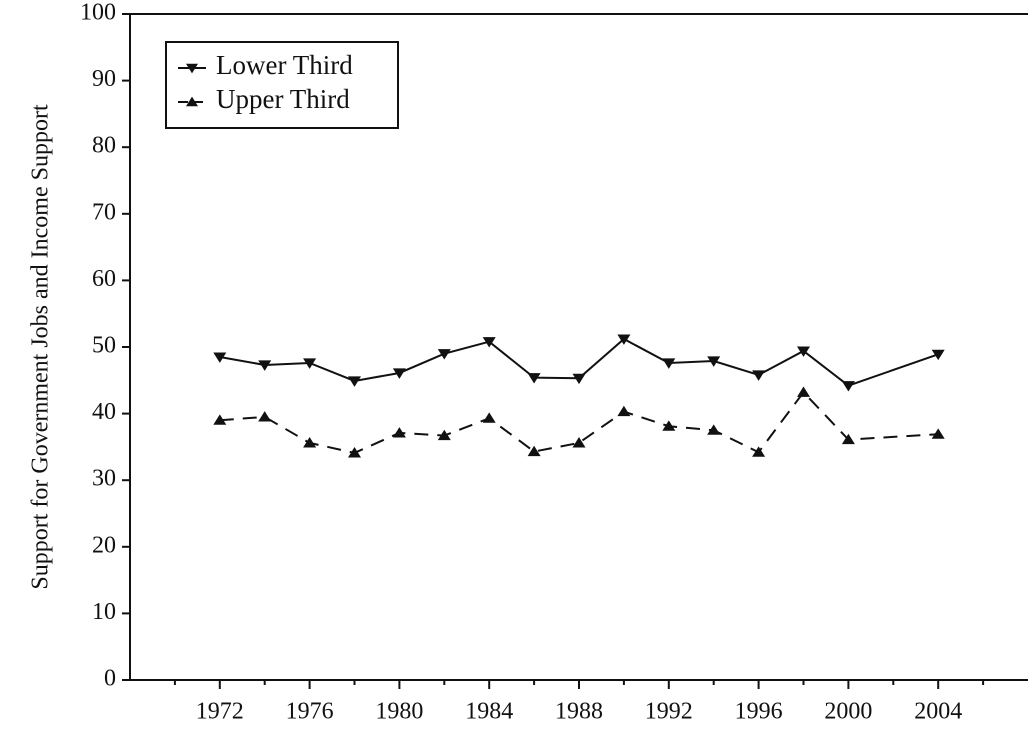 Image resolution: width=1028 pixels, height=729 pixels. I want to click on y-tick-label: 50, so click(104, 346).